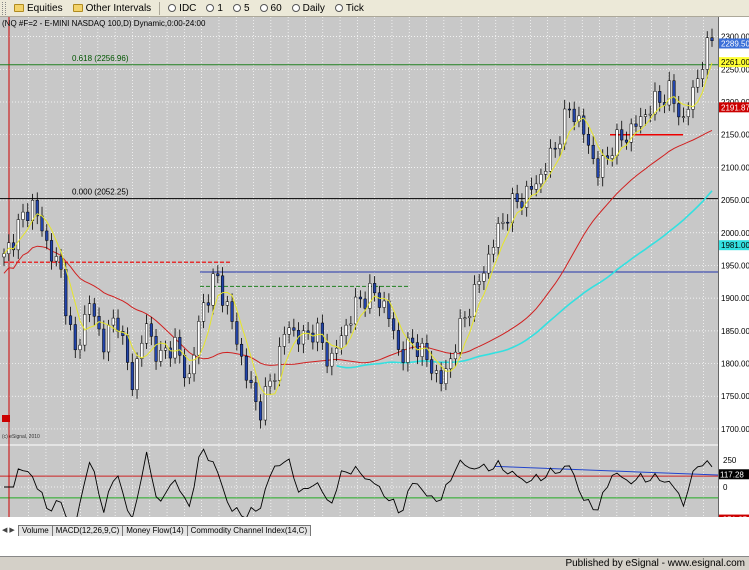  Describe the element at coordinates (735, 298) in the screenshot. I see `price-tick-label: 1900.00` at that location.